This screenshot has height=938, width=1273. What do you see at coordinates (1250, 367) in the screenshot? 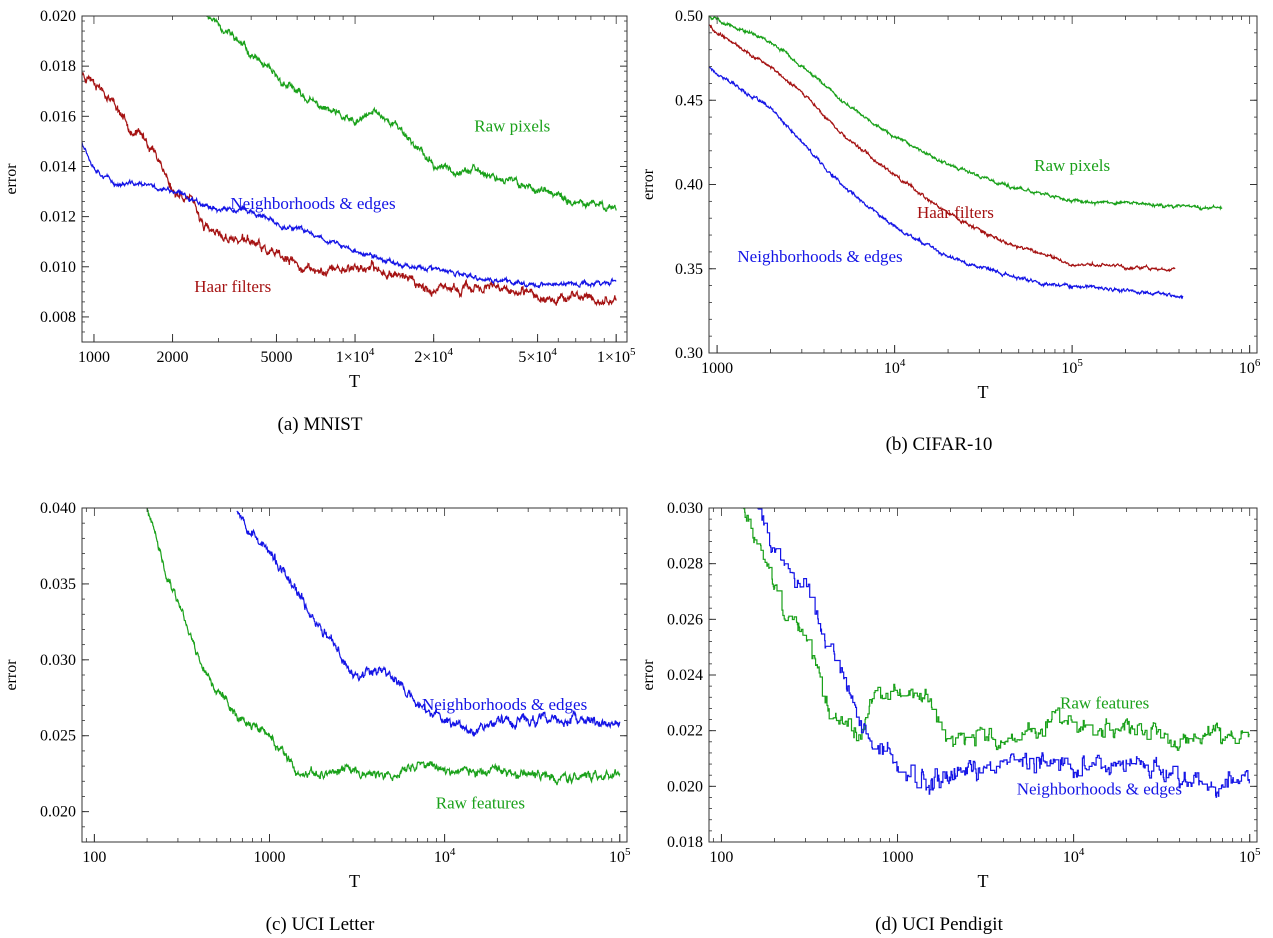
I see `x-tick-label: 10⁶` at bounding box center [1250, 367].